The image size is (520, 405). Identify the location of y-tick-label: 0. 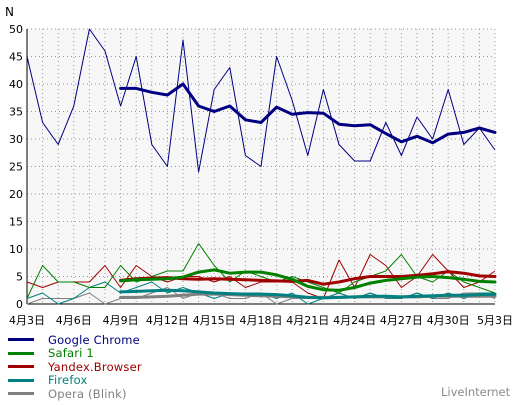
(19, 304).